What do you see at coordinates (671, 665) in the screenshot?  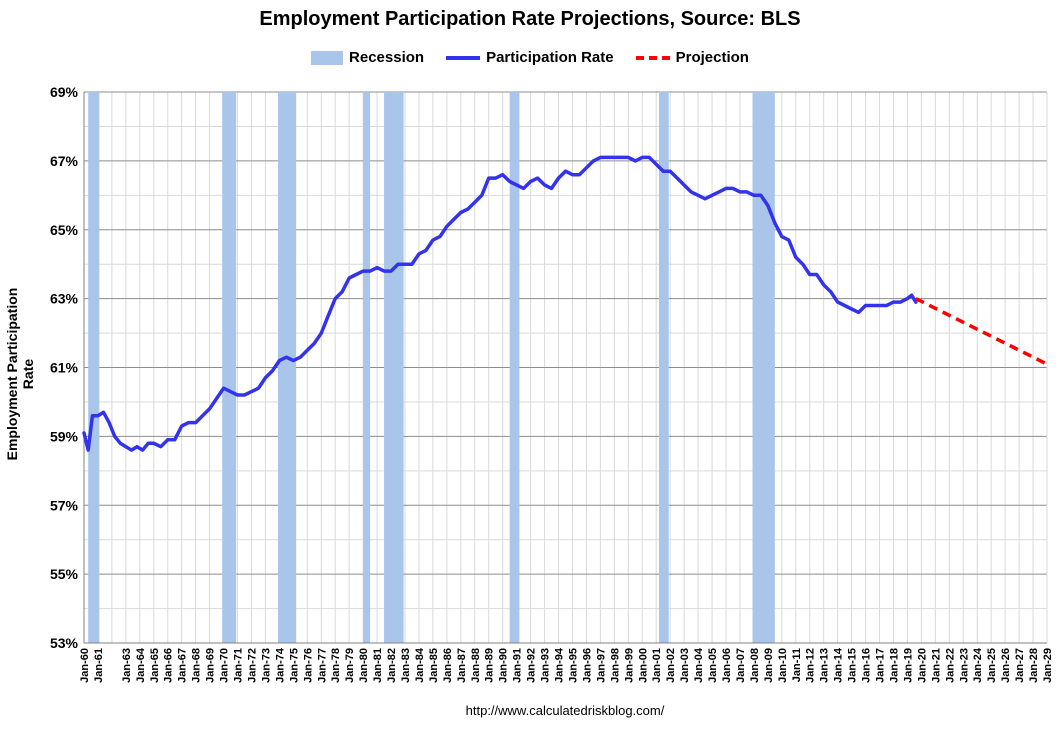 I see `x-tick-label: Jan-02` at bounding box center [671, 665].